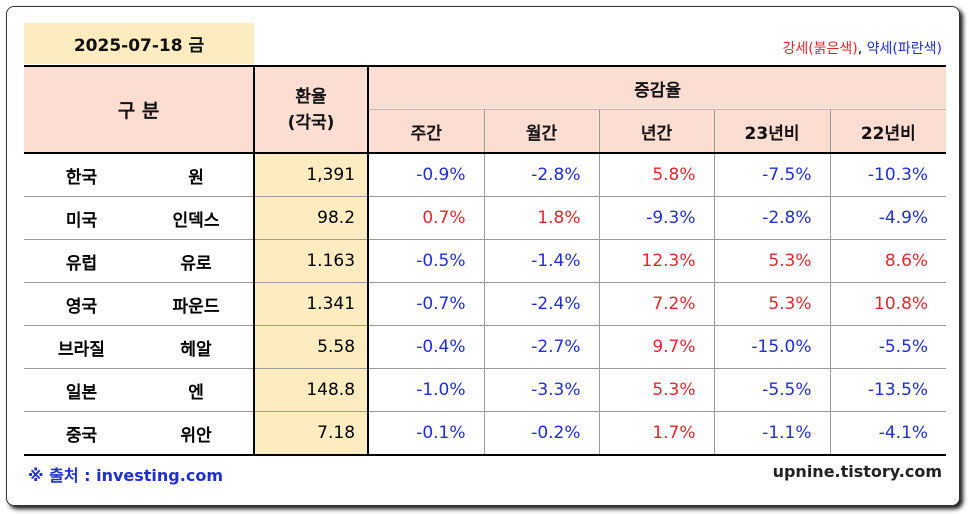  I want to click on change-cell: 0.7%, so click(426, 218).